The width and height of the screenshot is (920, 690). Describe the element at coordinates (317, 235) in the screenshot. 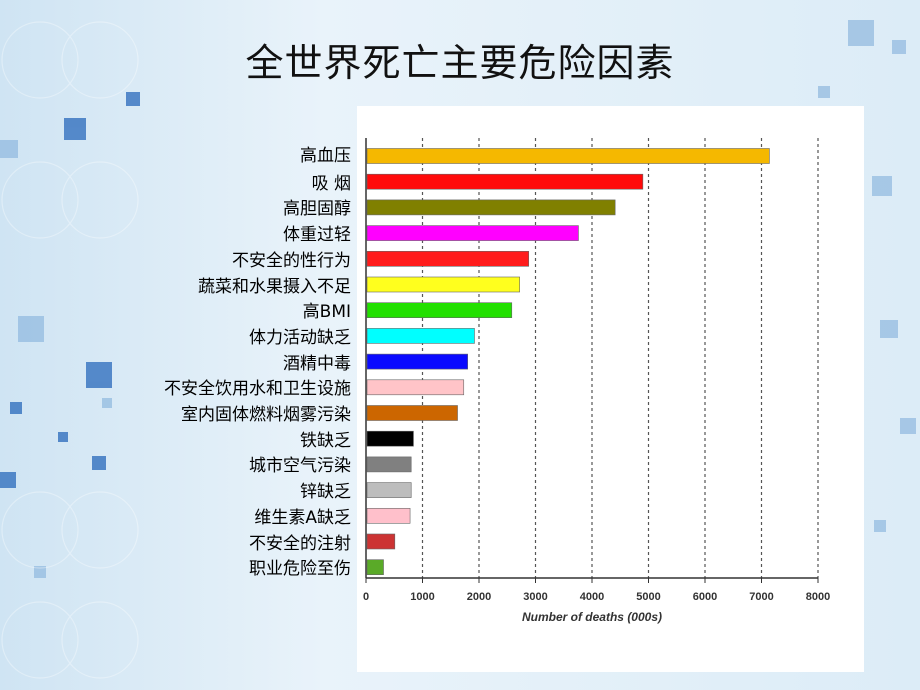

I see `category-label: 体重过轻` at that location.